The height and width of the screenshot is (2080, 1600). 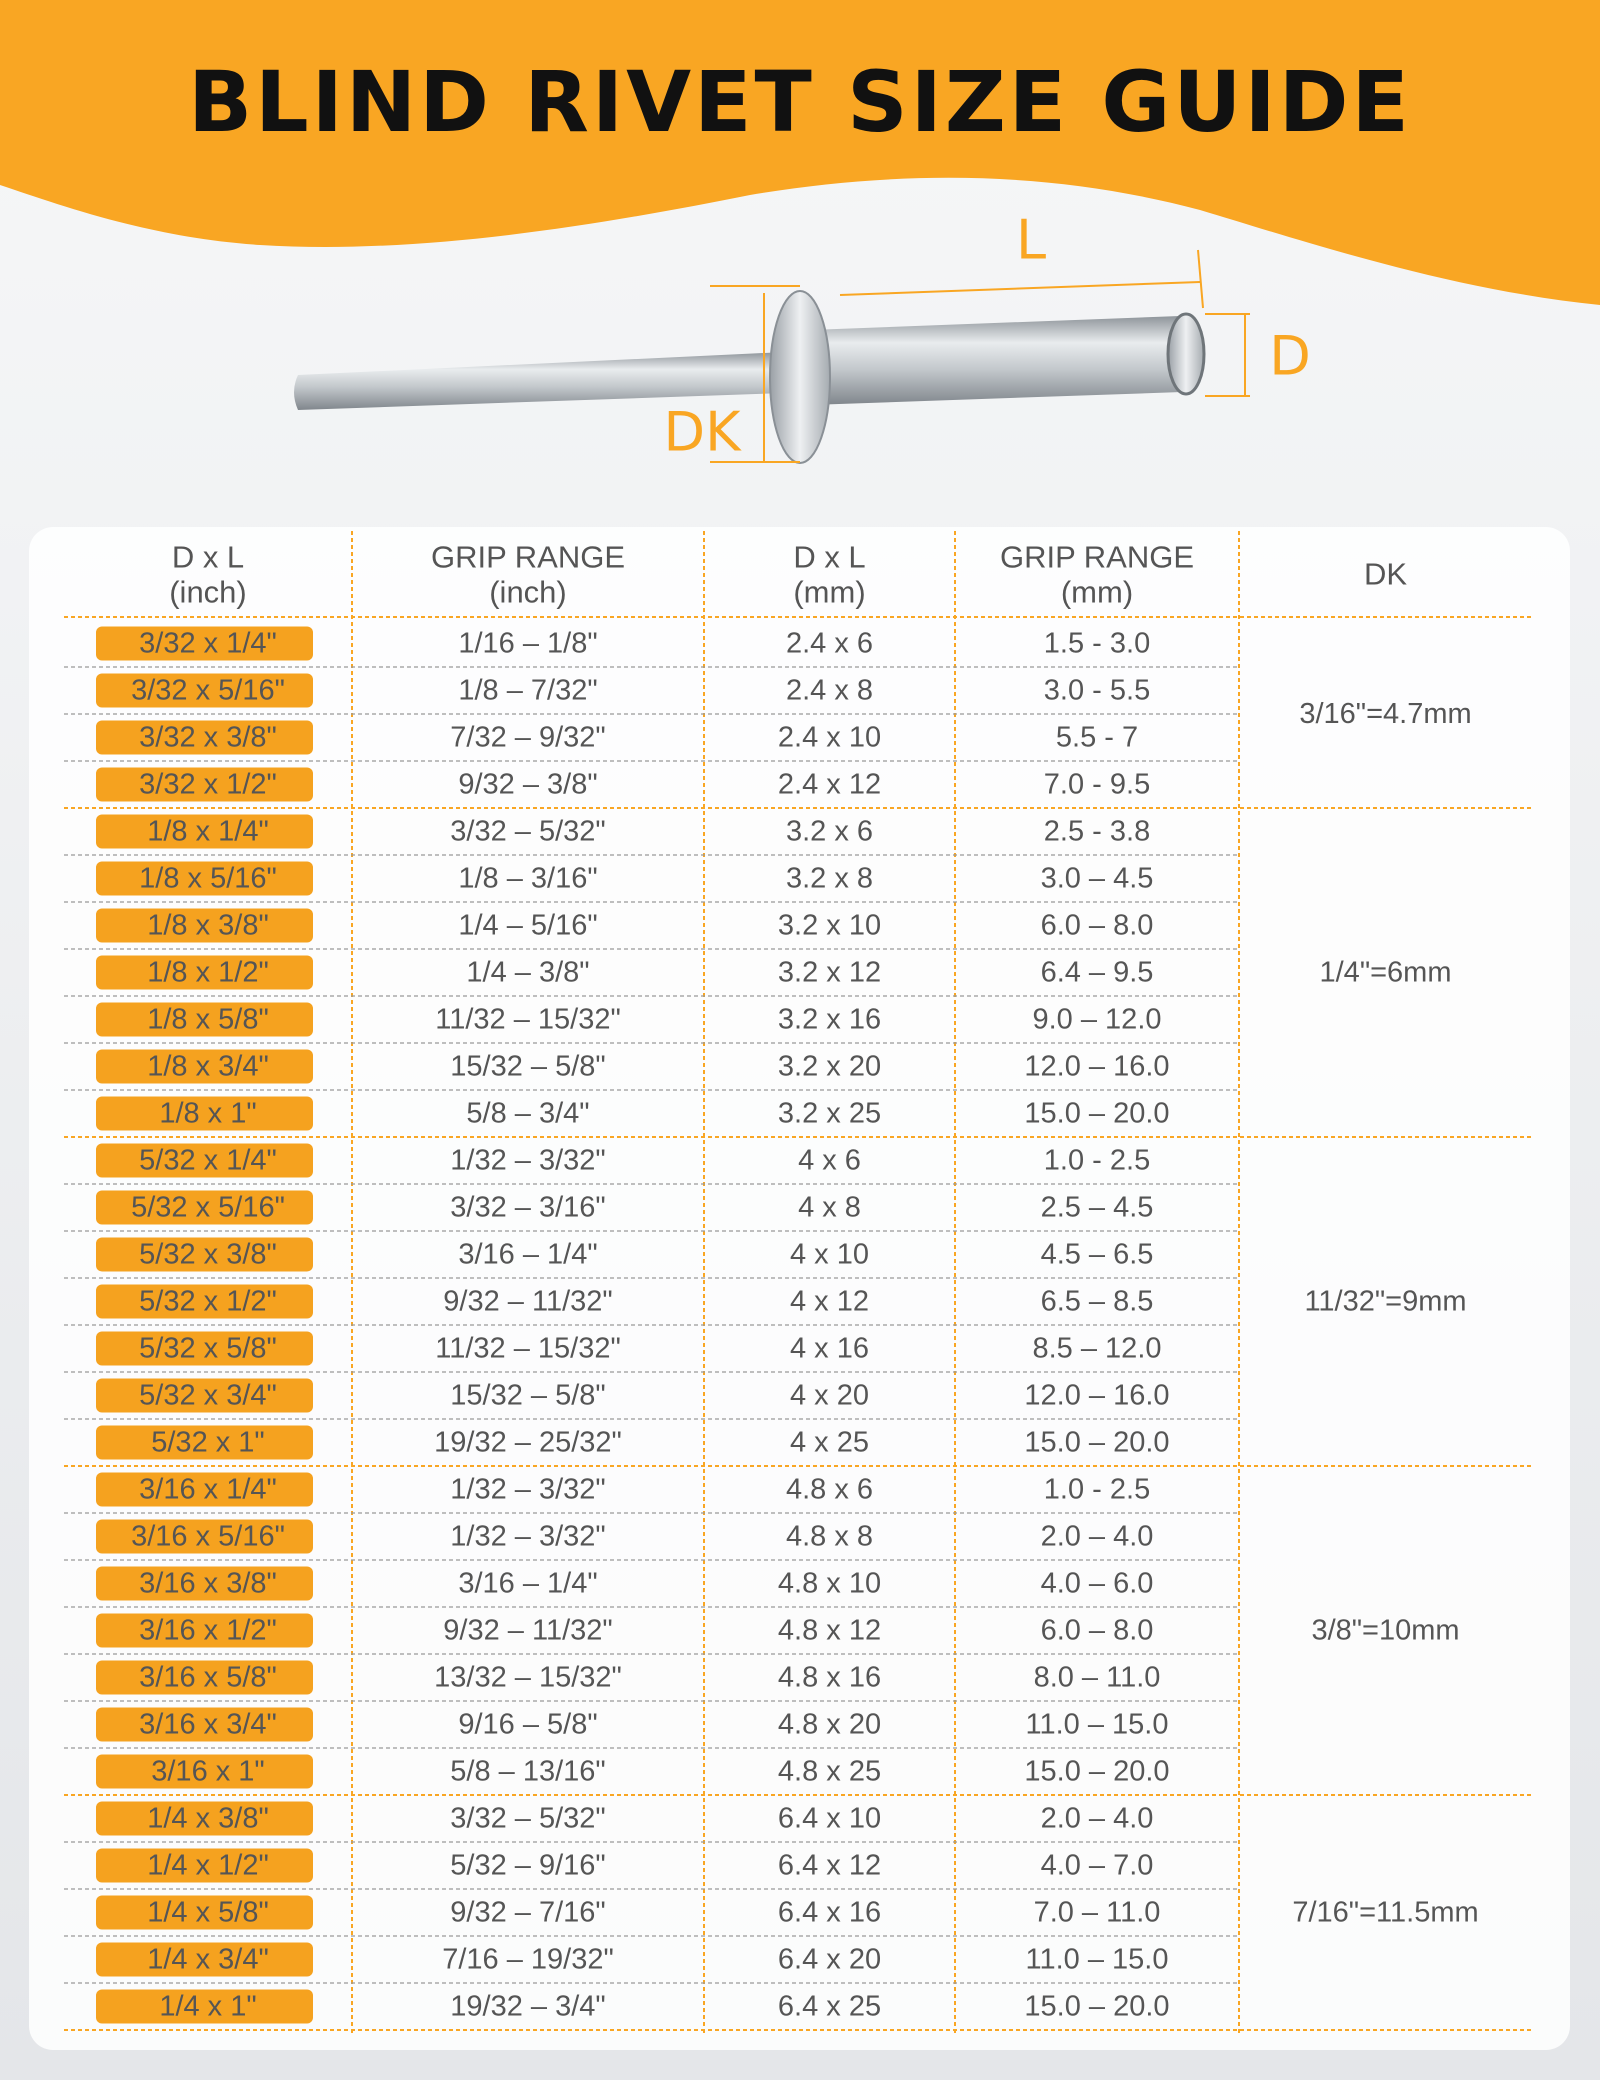 I want to click on table-cell: 3/16 x 1/4", so click(x=208, y=1490).